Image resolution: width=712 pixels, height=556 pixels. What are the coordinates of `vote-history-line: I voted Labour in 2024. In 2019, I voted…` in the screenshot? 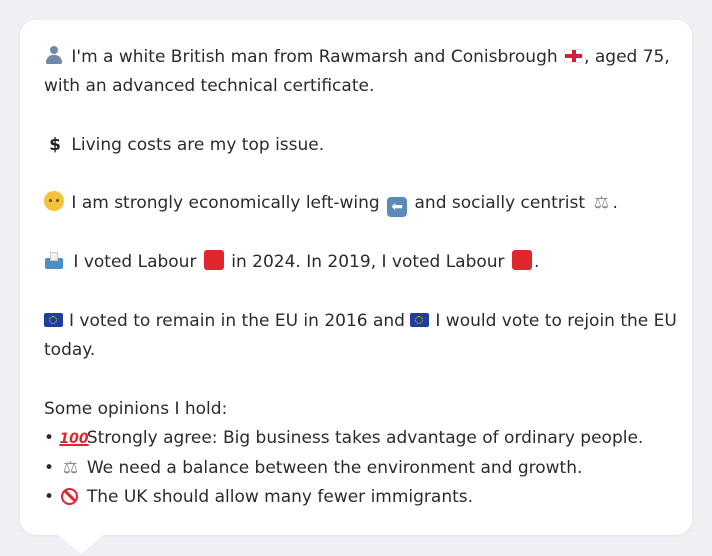 It's located at (356, 262).